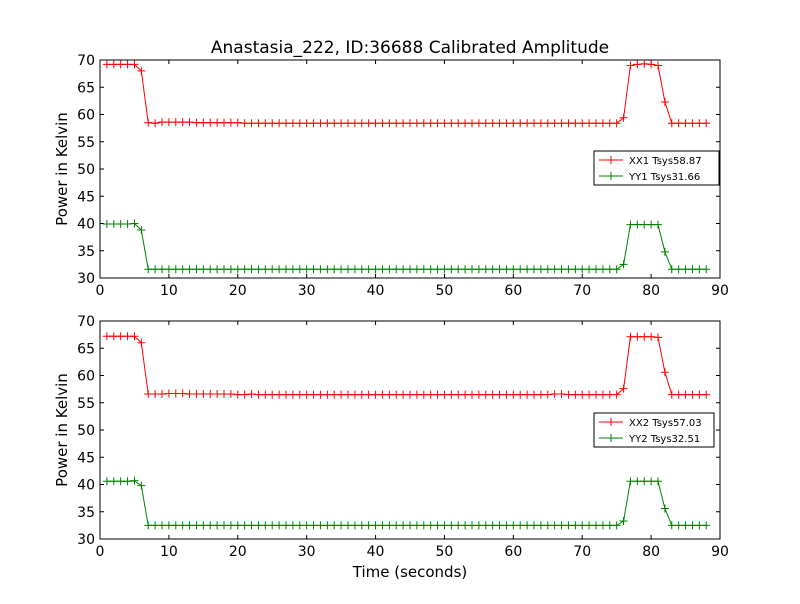  Describe the element at coordinates (376, 291) in the screenshot. I see `x-tick-label: 40` at that location.